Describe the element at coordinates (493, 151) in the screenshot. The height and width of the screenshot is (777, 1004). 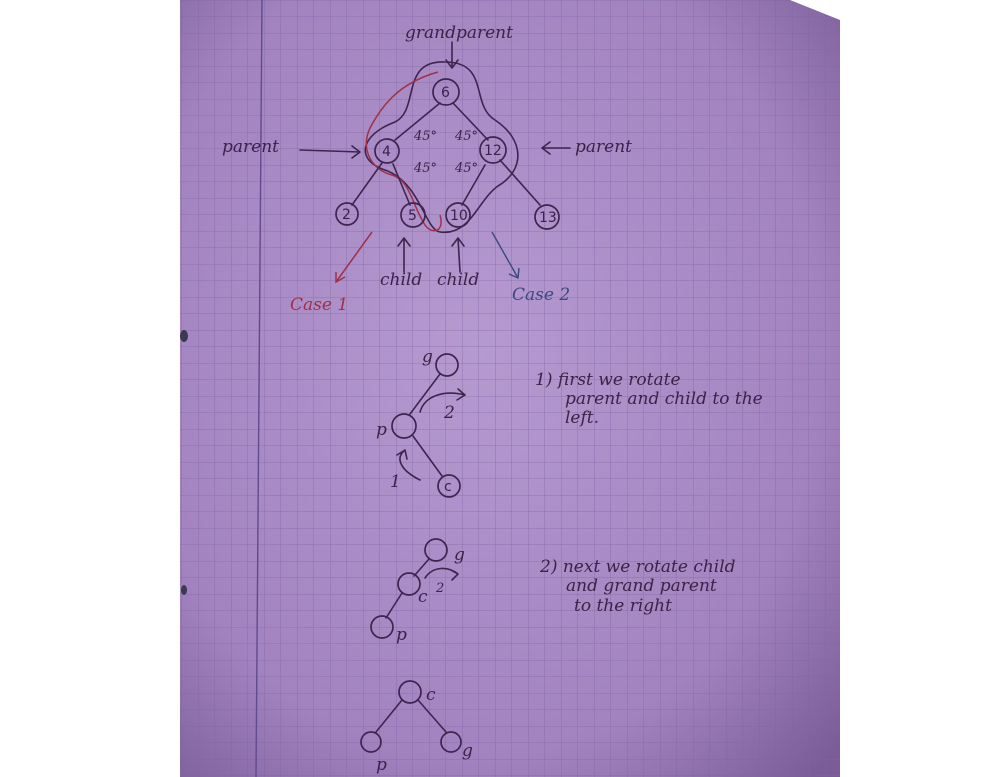
I see `node-12: 12` at that location.